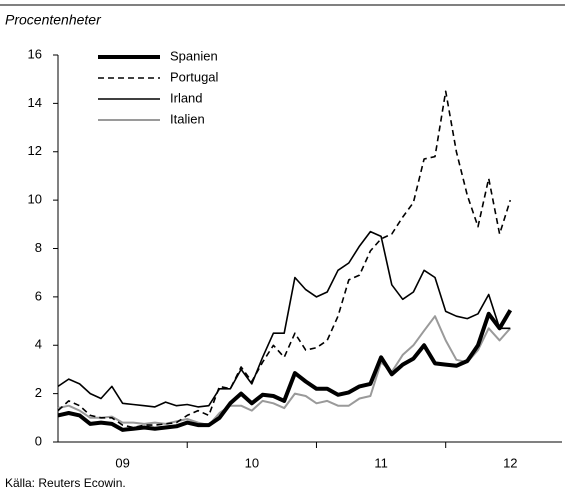  What do you see at coordinates (194, 55) in the screenshot?
I see `legend-label: Spanien` at bounding box center [194, 55].